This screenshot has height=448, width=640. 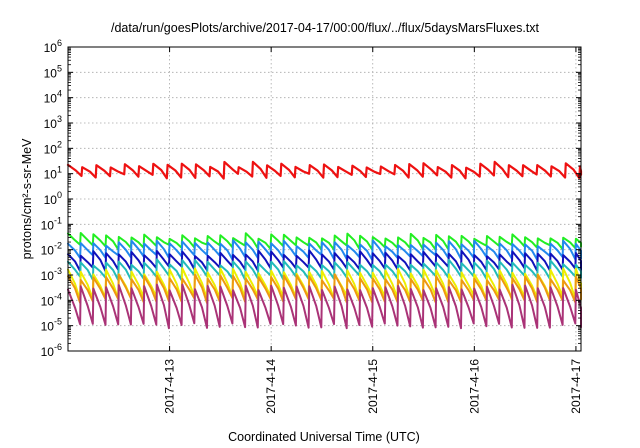 I want to click on y-tick-label: 10², so click(x=53, y=147).